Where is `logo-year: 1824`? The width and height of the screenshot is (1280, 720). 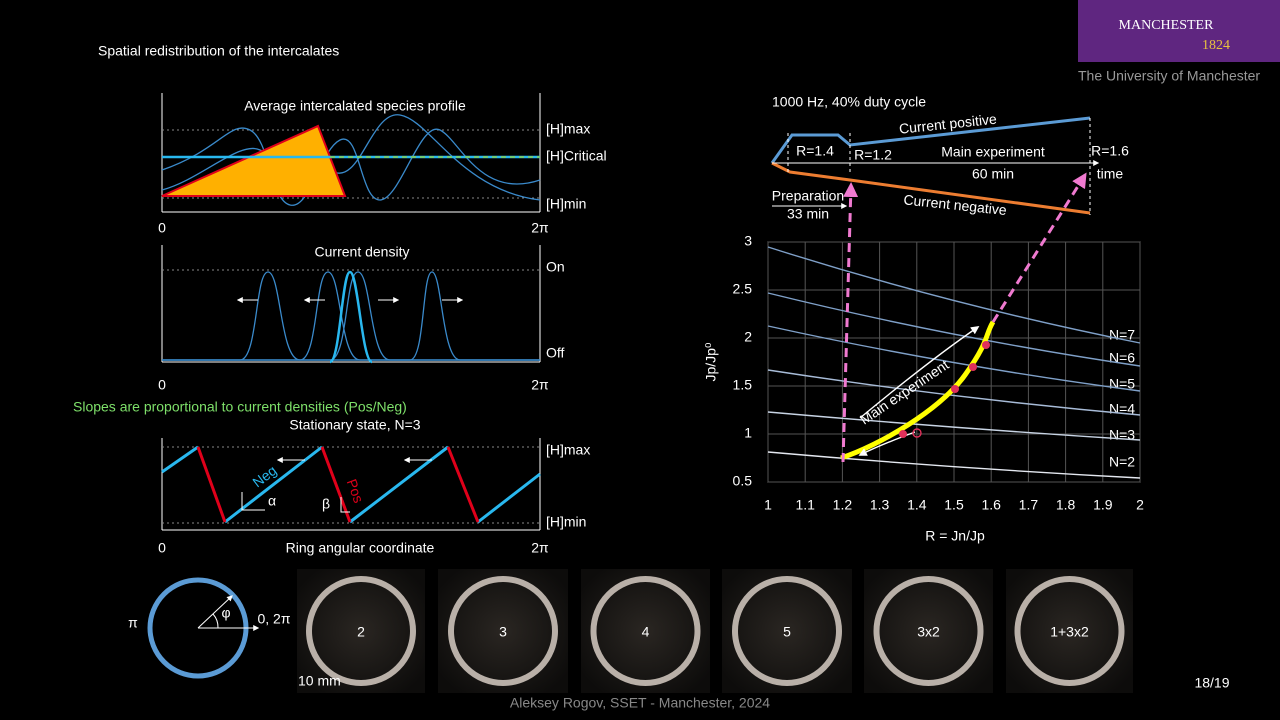
logo-year: 1824 is located at coordinates (1216, 45).